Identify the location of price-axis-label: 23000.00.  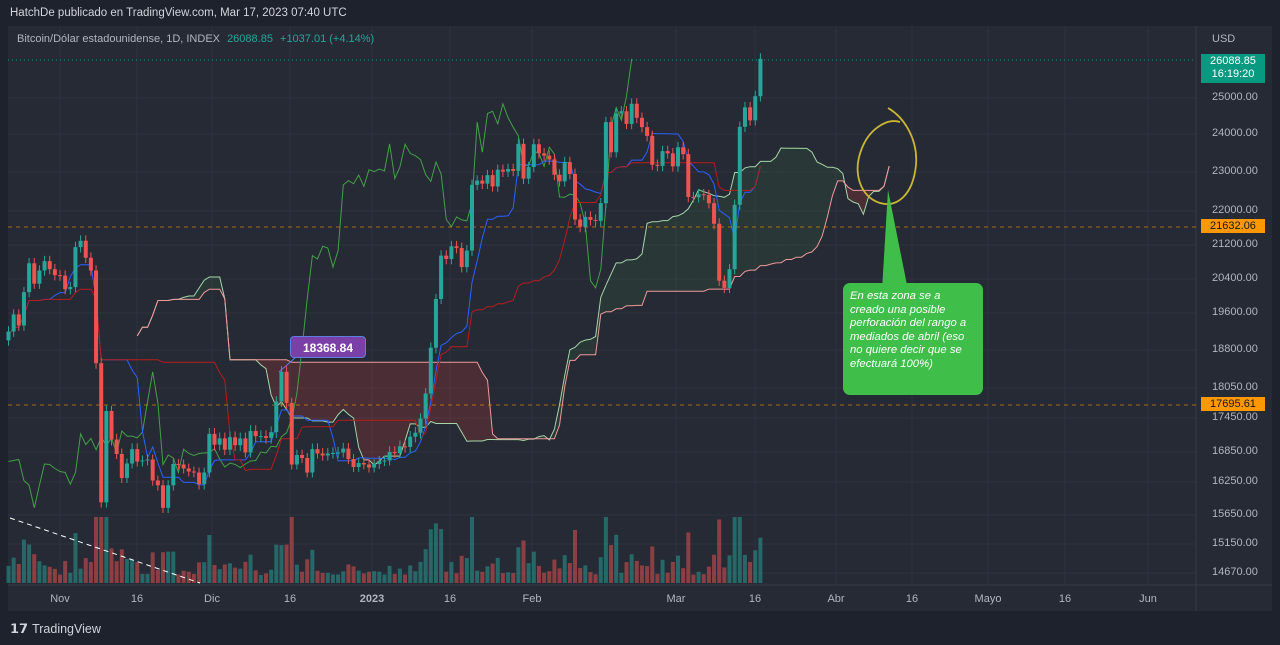
(1235, 171).